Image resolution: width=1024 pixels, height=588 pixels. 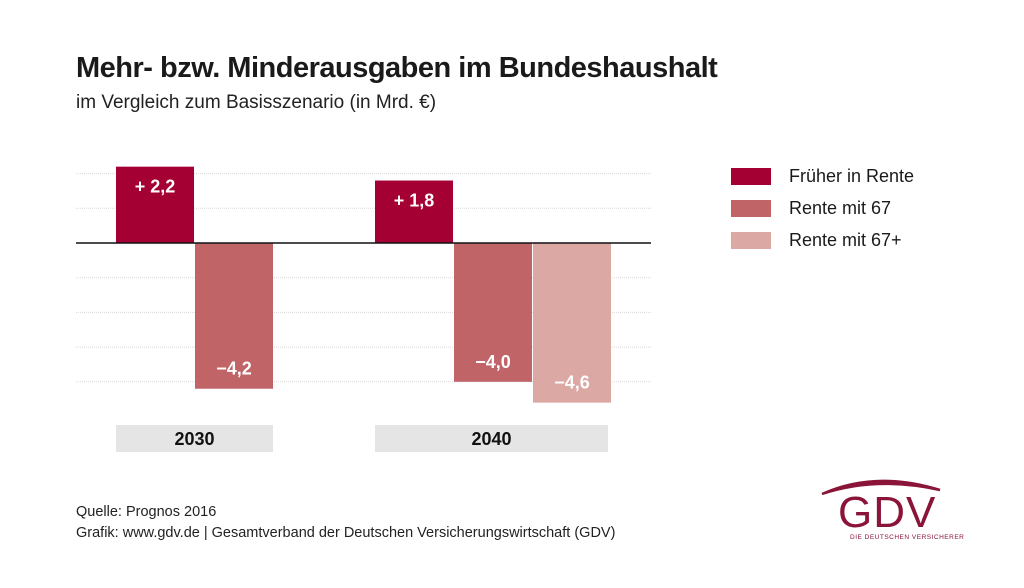 I want to click on bar-fr-her-in-rente-2030, so click(x=155, y=204).